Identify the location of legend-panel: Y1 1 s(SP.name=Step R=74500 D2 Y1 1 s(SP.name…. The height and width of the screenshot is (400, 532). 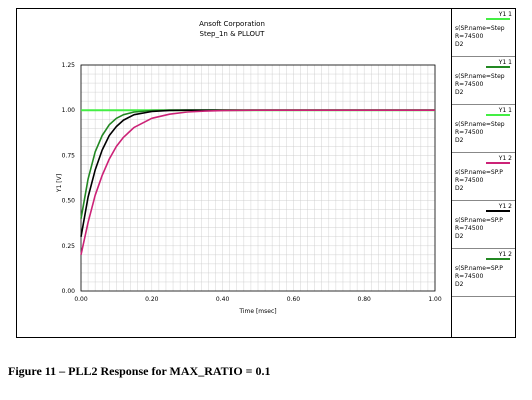
(484, 173).